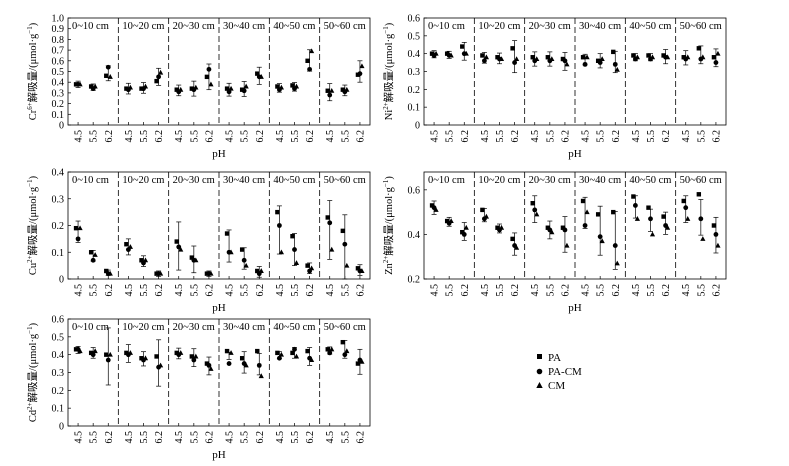  I want to click on panel-depth-label: 0~10 cm, so click(90, 327).